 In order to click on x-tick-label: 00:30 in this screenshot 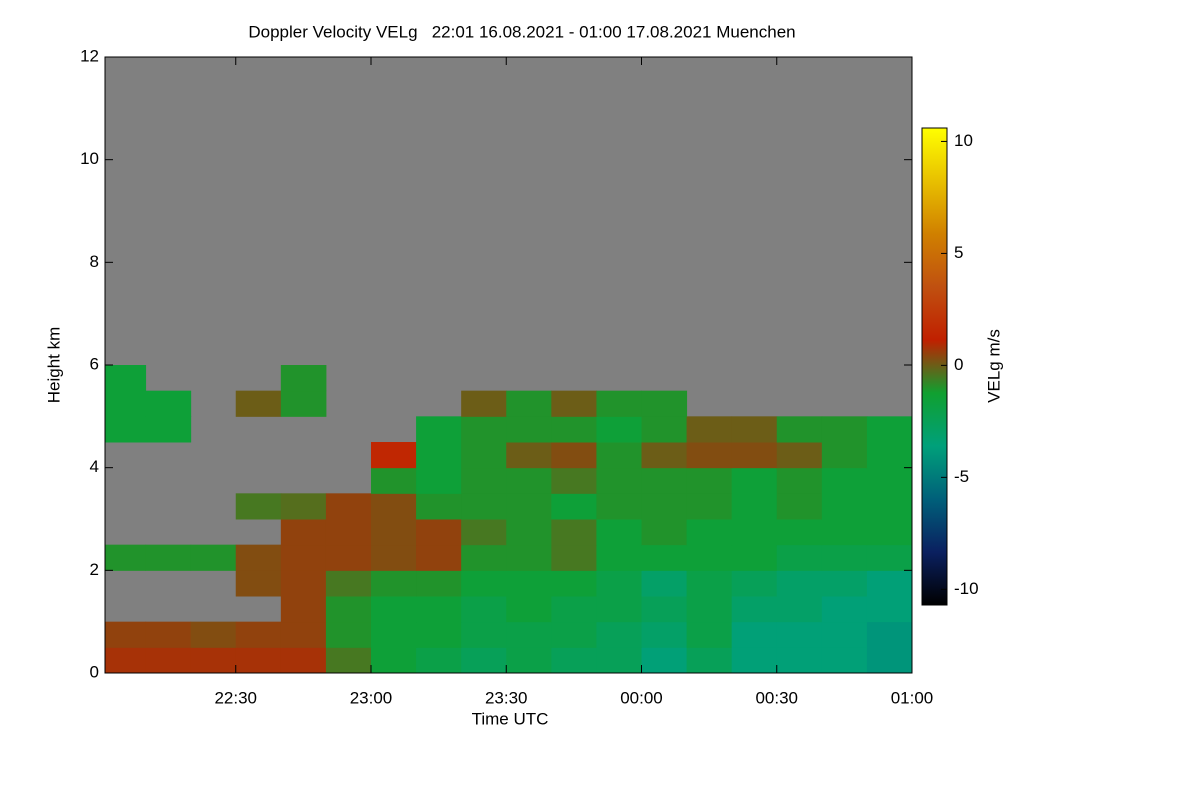, I will do `click(776, 697)`.